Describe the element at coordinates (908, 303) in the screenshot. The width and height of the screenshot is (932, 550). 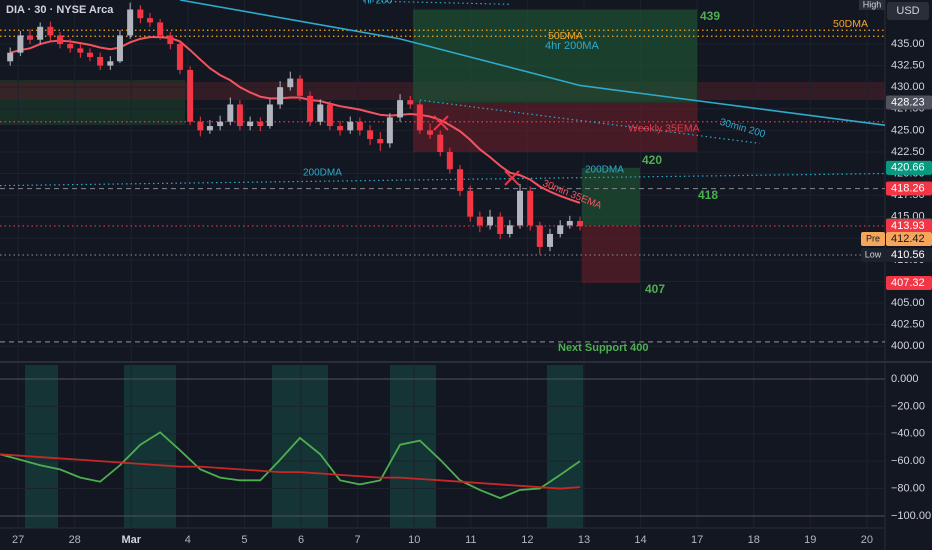
I see `y-tick-label: 405.00` at that location.